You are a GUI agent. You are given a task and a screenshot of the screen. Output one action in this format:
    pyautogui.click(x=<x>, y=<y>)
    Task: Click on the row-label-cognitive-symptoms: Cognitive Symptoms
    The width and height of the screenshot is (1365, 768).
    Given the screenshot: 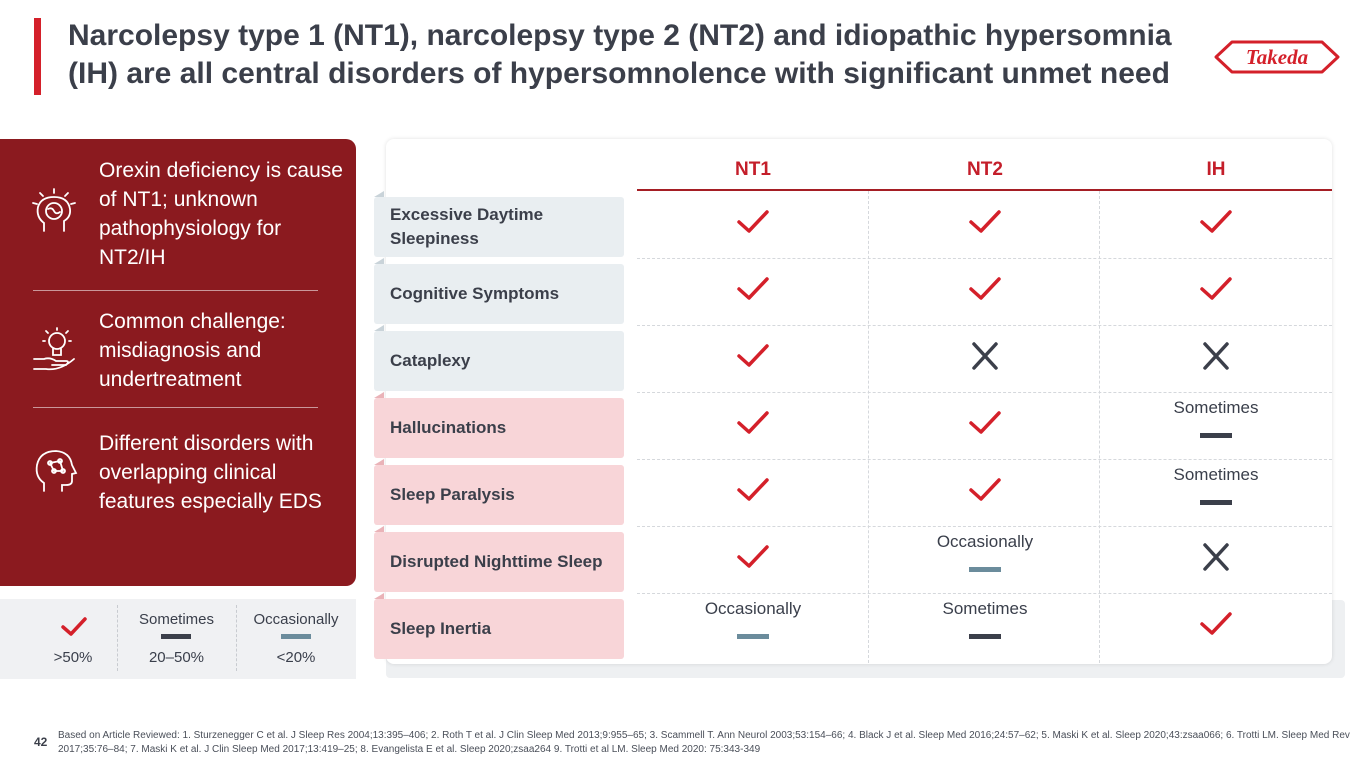 What is the action you would take?
    pyautogui.click(x=499, y=294)
    